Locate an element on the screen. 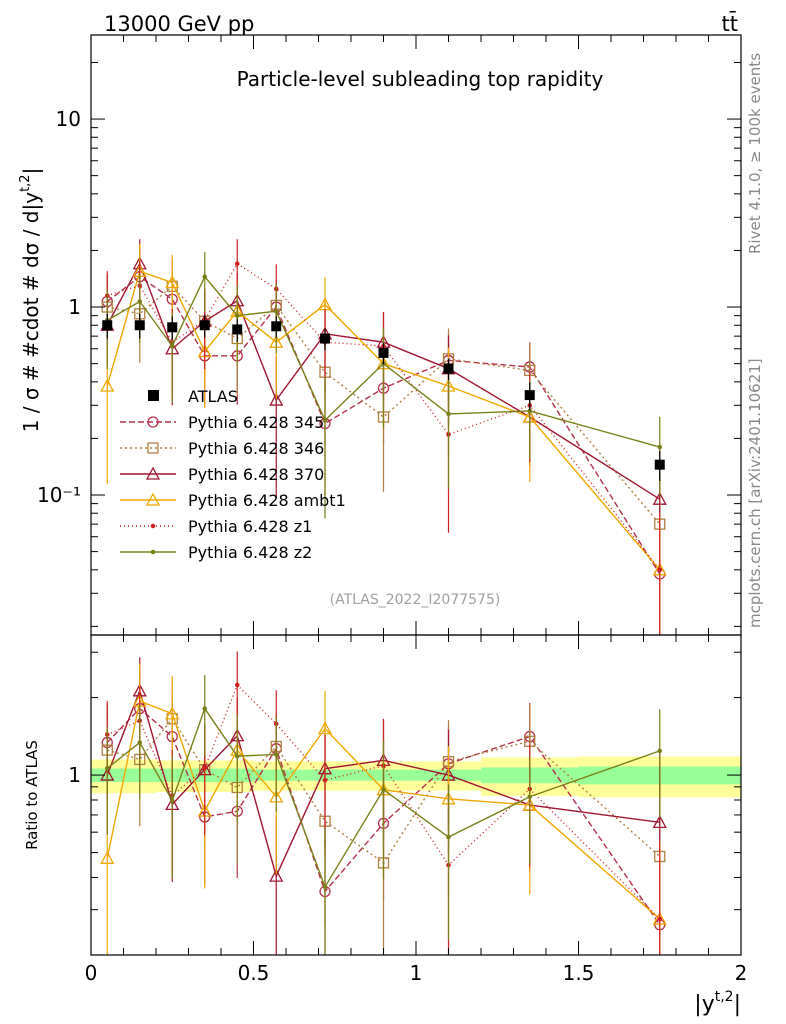 The image size is (786, 1024). legend-label-5: Pythia 6.428 z2 is located at coordinates (250, 552).